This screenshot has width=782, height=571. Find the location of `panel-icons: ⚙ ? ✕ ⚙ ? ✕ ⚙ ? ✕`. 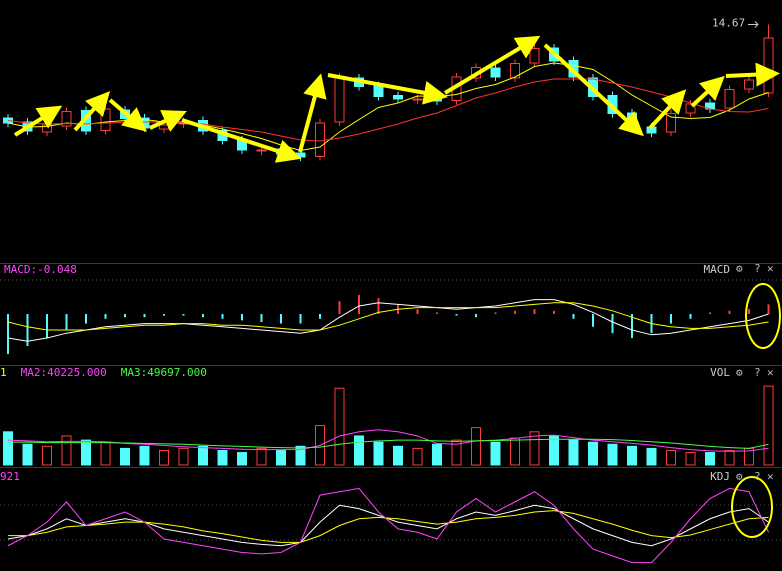

panel-icons: ⚙ ? ✕ ⚙ ? ✕ ⚙ ? ✕ is located at coordinates (755, 372).